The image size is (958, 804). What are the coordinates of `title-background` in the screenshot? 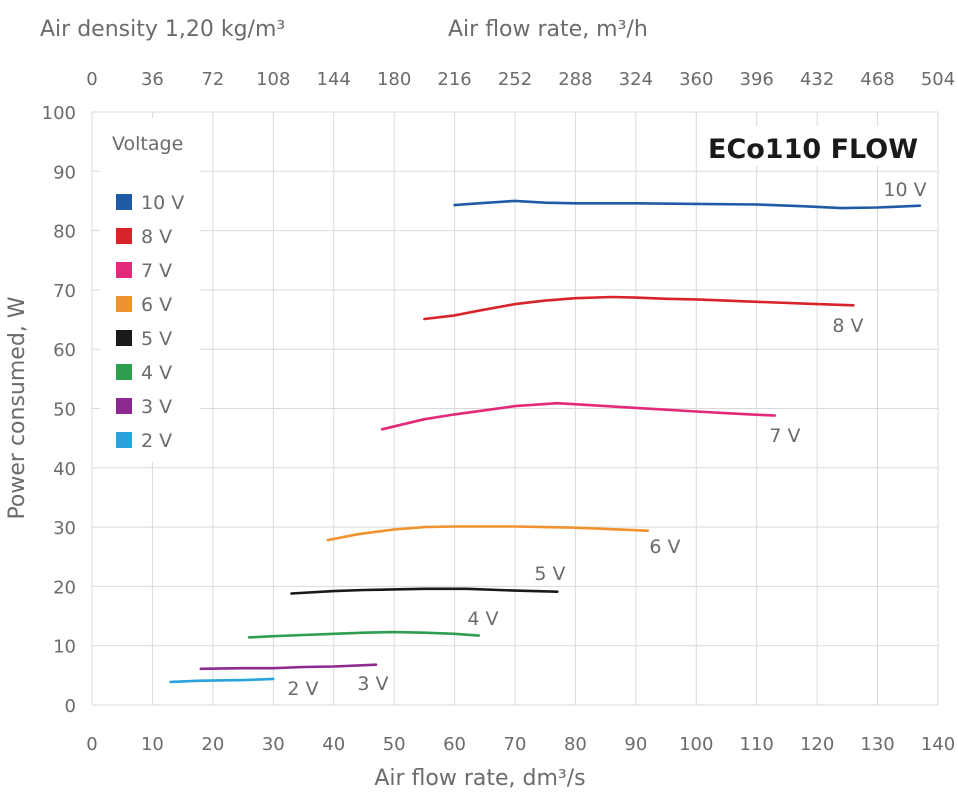 It's located at (813, 146).